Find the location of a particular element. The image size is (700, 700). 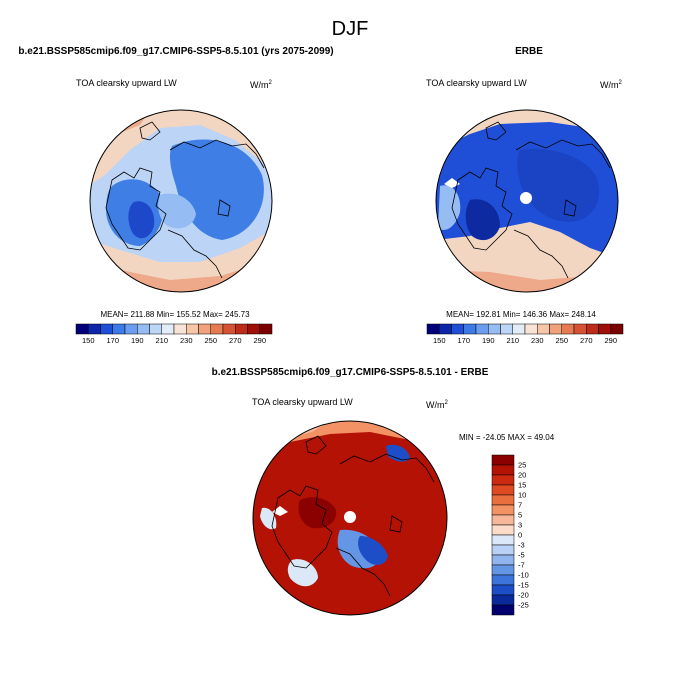

panel-a-map-border is located at coordinates (181, 201).